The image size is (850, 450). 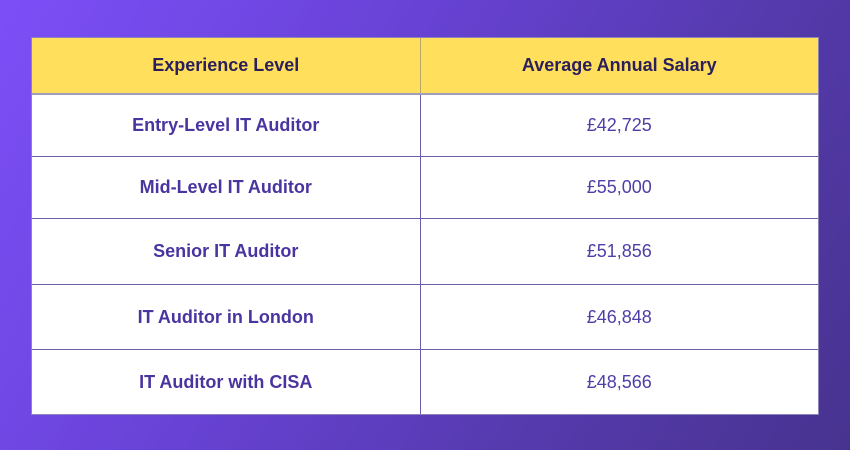 What do you see at coordinates (226, 381) in the screenshot?
I see `experience-level-cell: IT Auditor with CISA` at bounding box center [226, 381].